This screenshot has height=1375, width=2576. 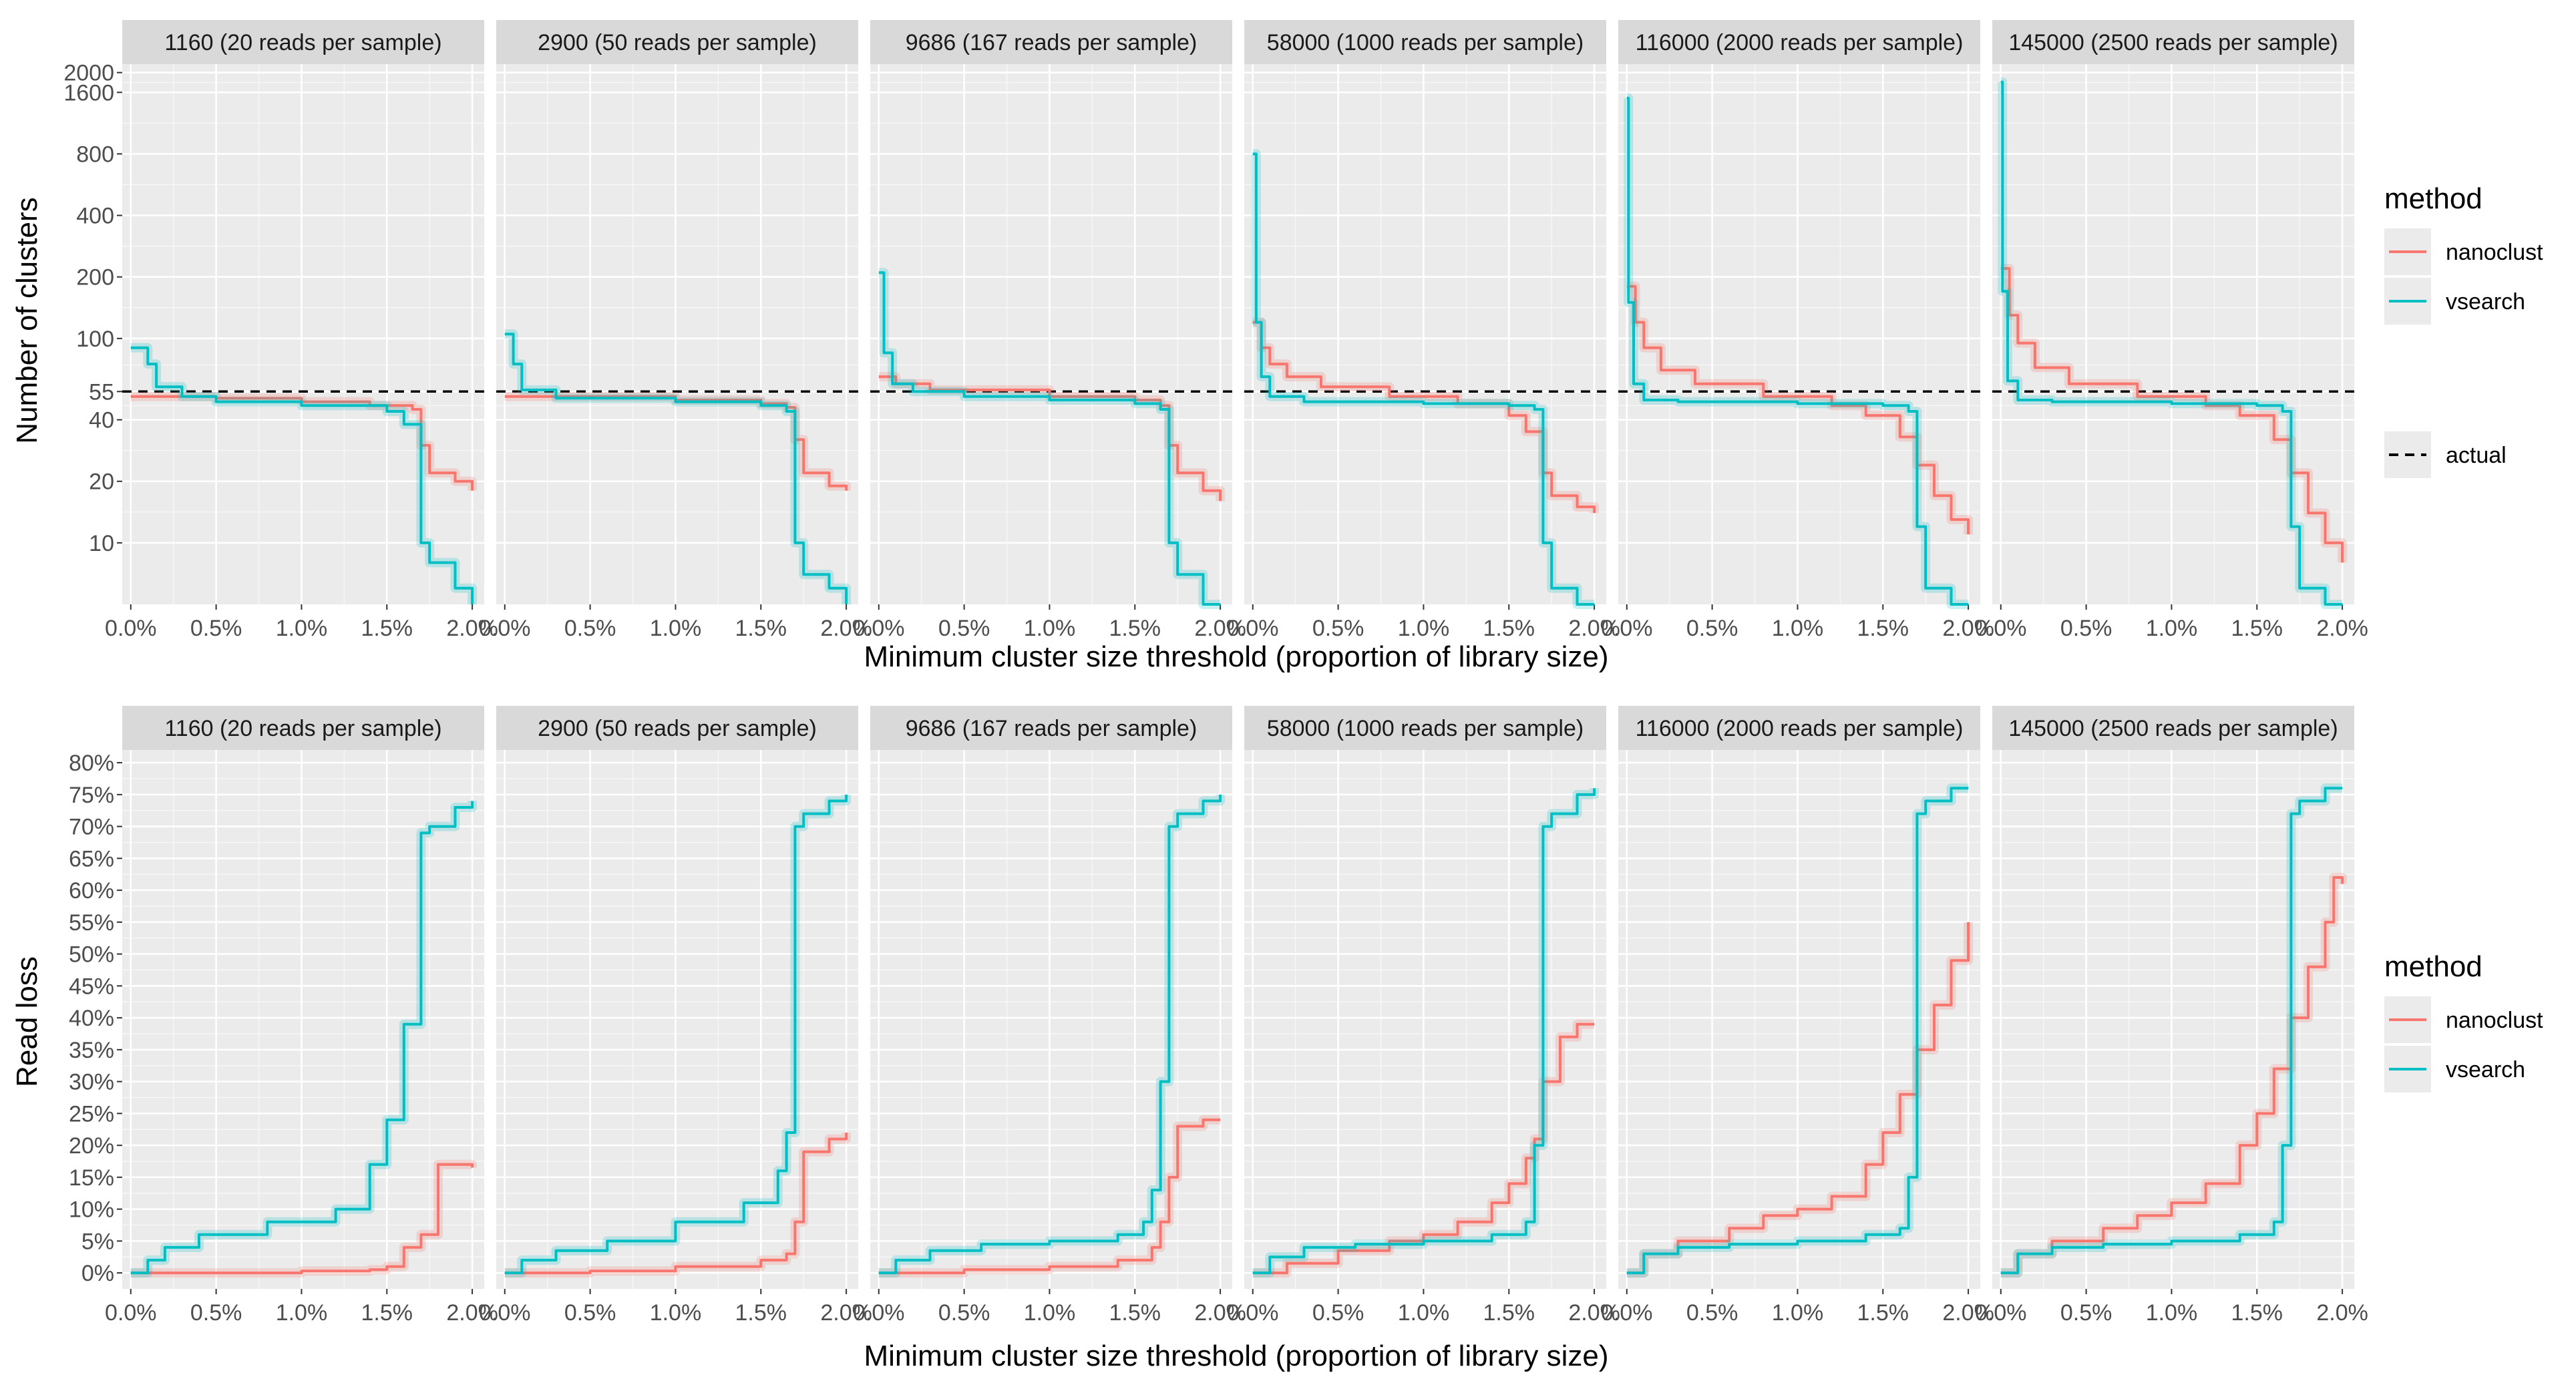 I want to click on y-tick-label: 0%, so click(x=98, y=1273).